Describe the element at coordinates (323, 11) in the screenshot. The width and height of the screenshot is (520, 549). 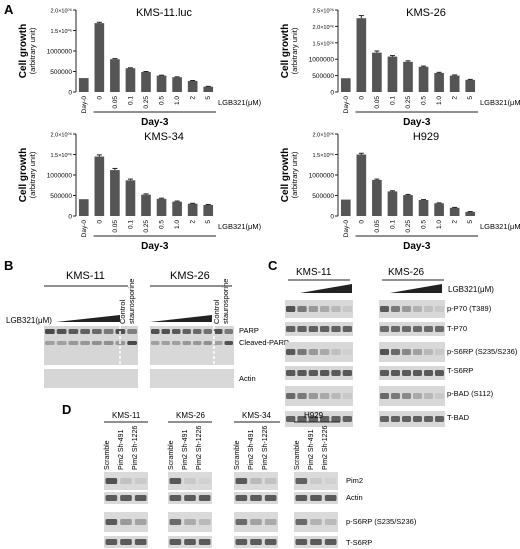
I see `y-tick-label: 2.5×10⁰⁶` at that location.